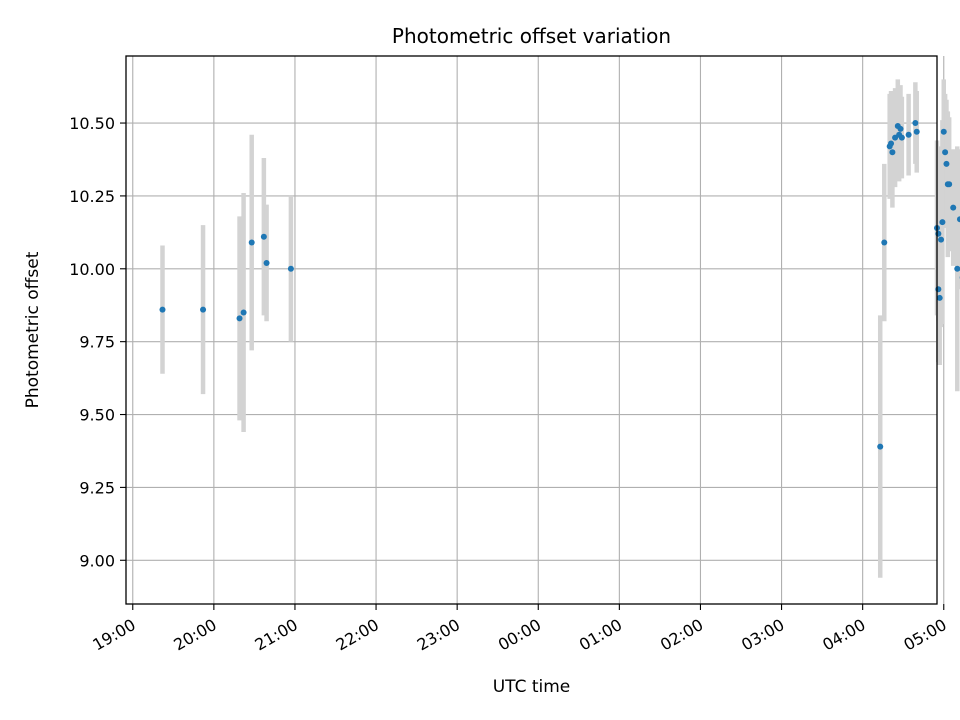 This screenshot has height=720, width=960. I want to click on y-tick-label: 10.00, so click(92, 269).